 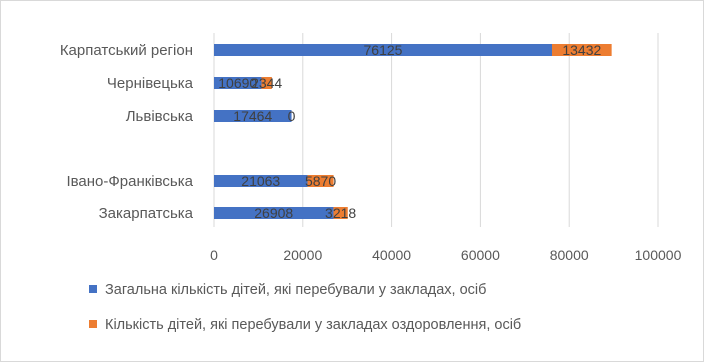 I want to click on category-label-0: Карпатський регіон, so click(x=126, y=50).